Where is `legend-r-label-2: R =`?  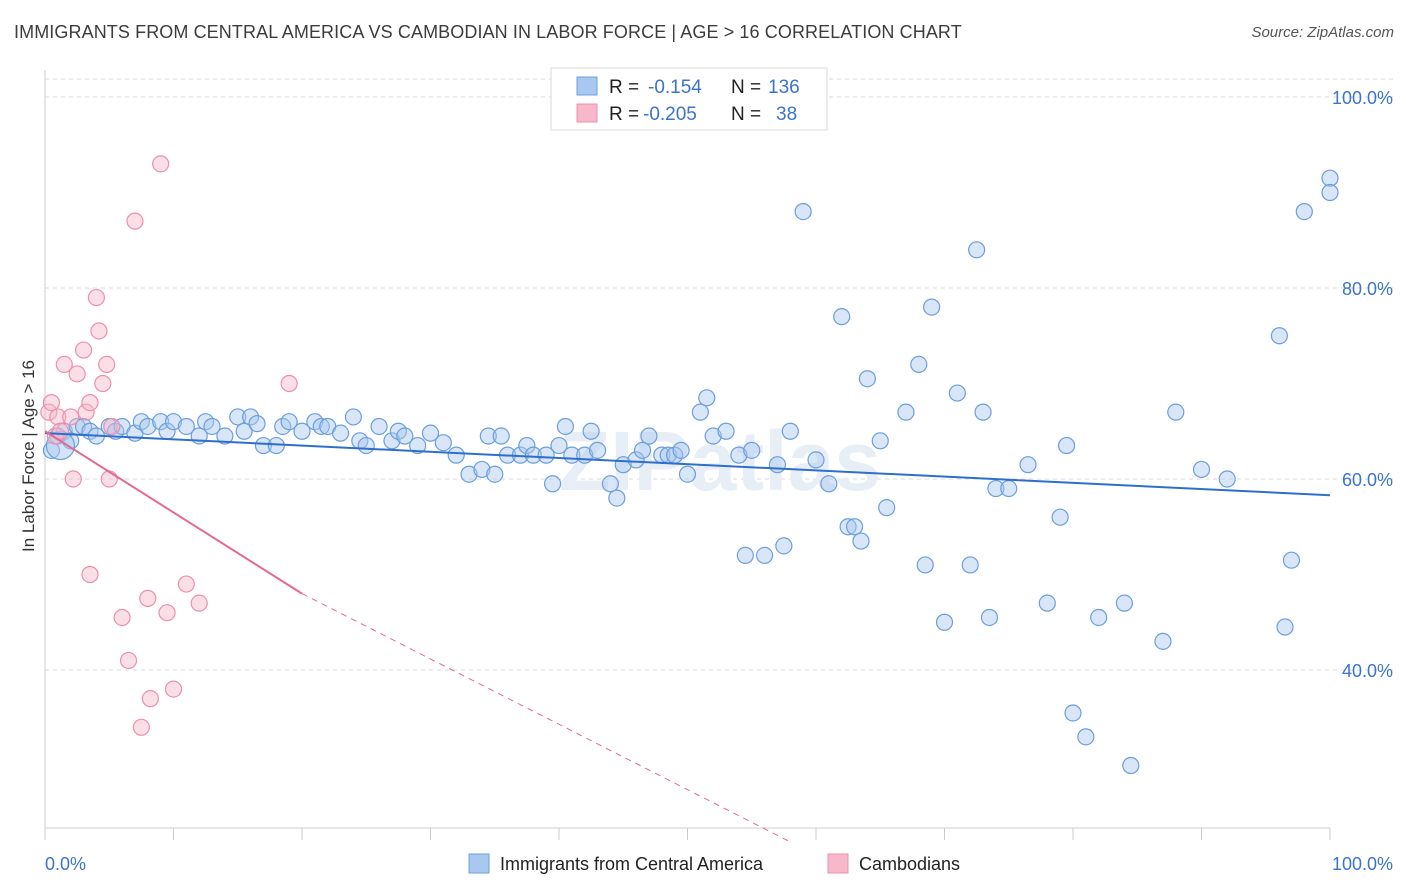 legend-r-label-2: R = is located at coordinates (624, 114).